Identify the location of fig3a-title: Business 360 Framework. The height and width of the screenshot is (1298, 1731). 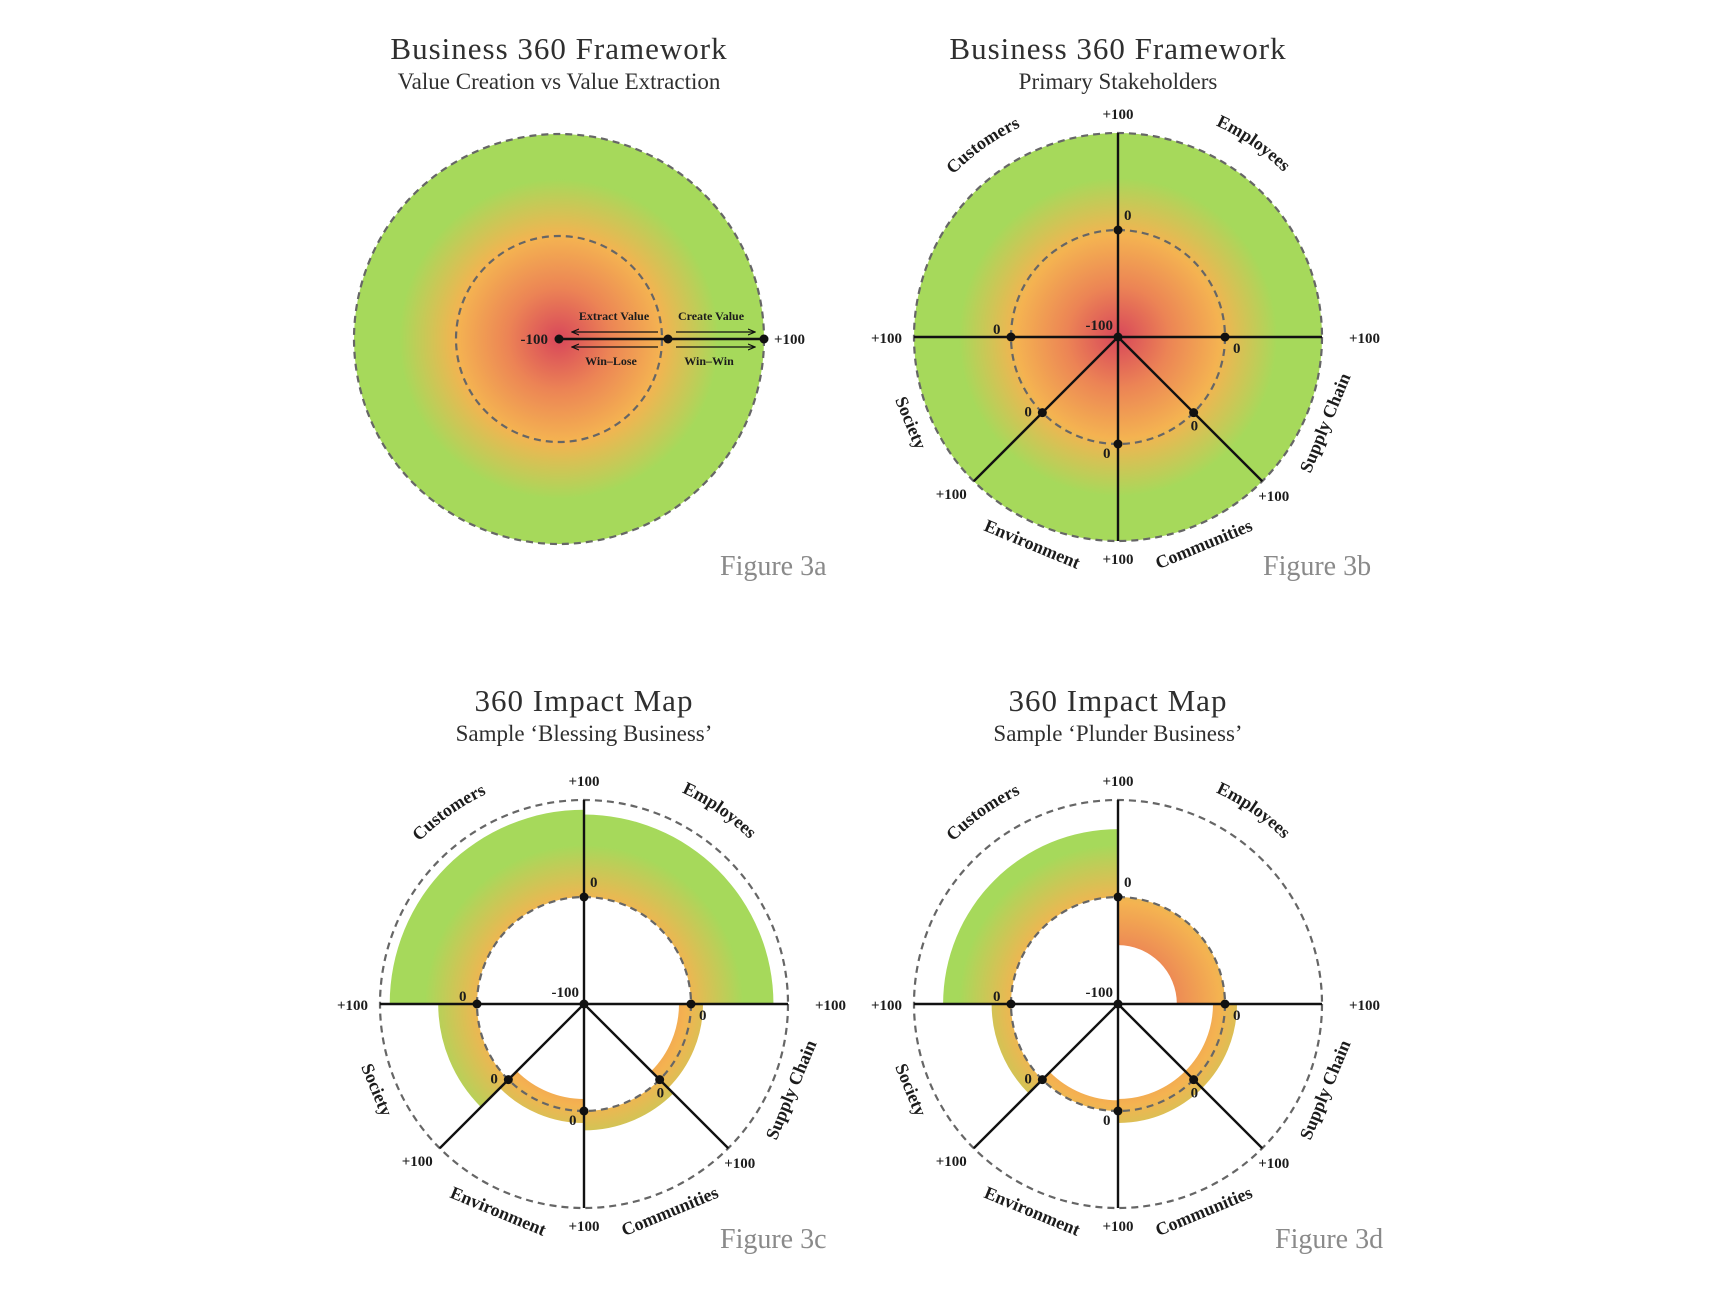
(558, 48).